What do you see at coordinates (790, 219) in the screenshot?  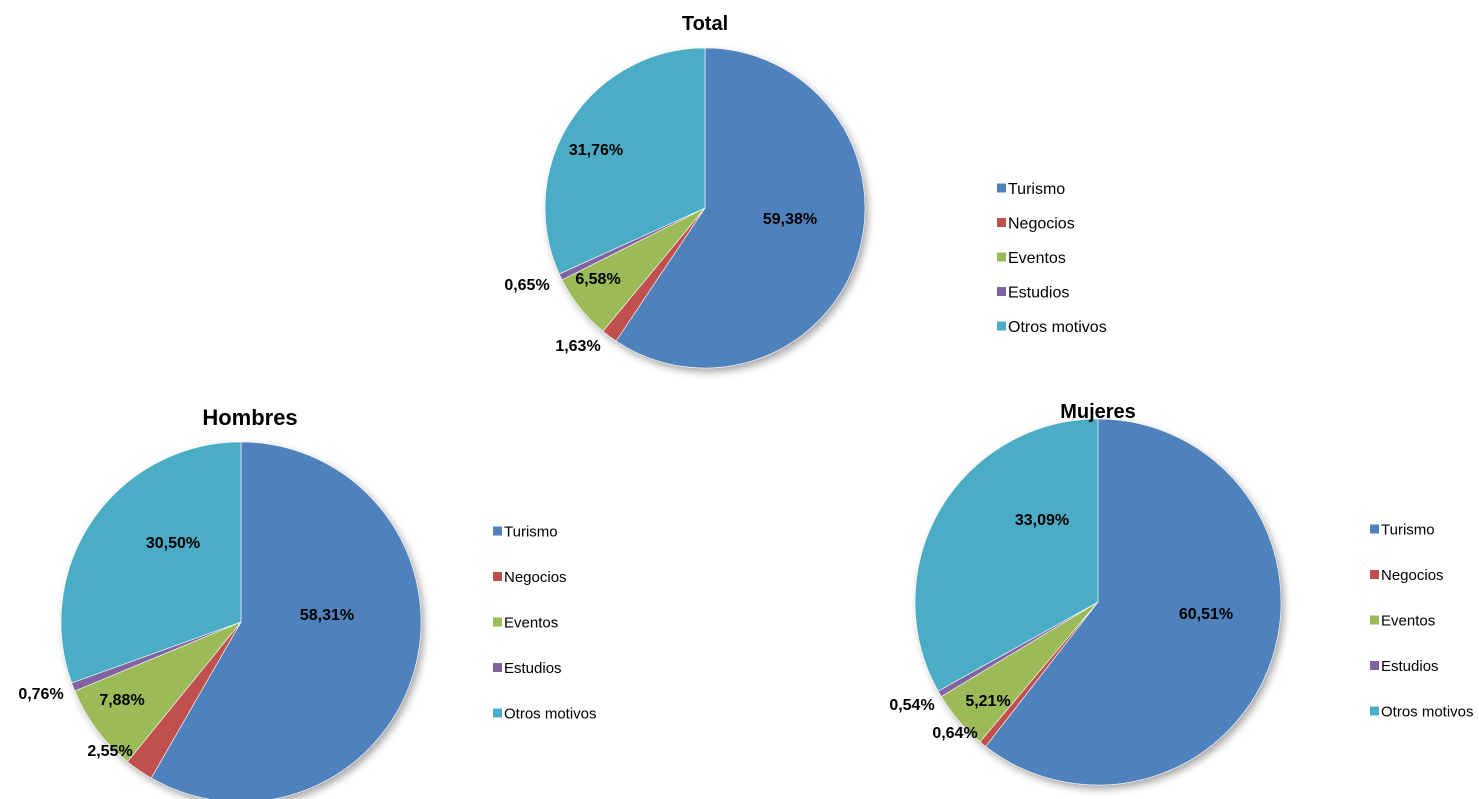 I see `data-label-turismo: 59,38%` at bounding box center [790, 219].